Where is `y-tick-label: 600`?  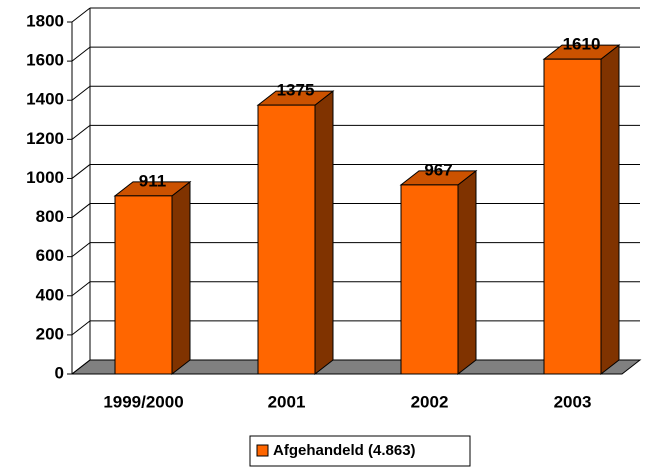
y-tick-label: 600 is located at coordinates (50, 255).